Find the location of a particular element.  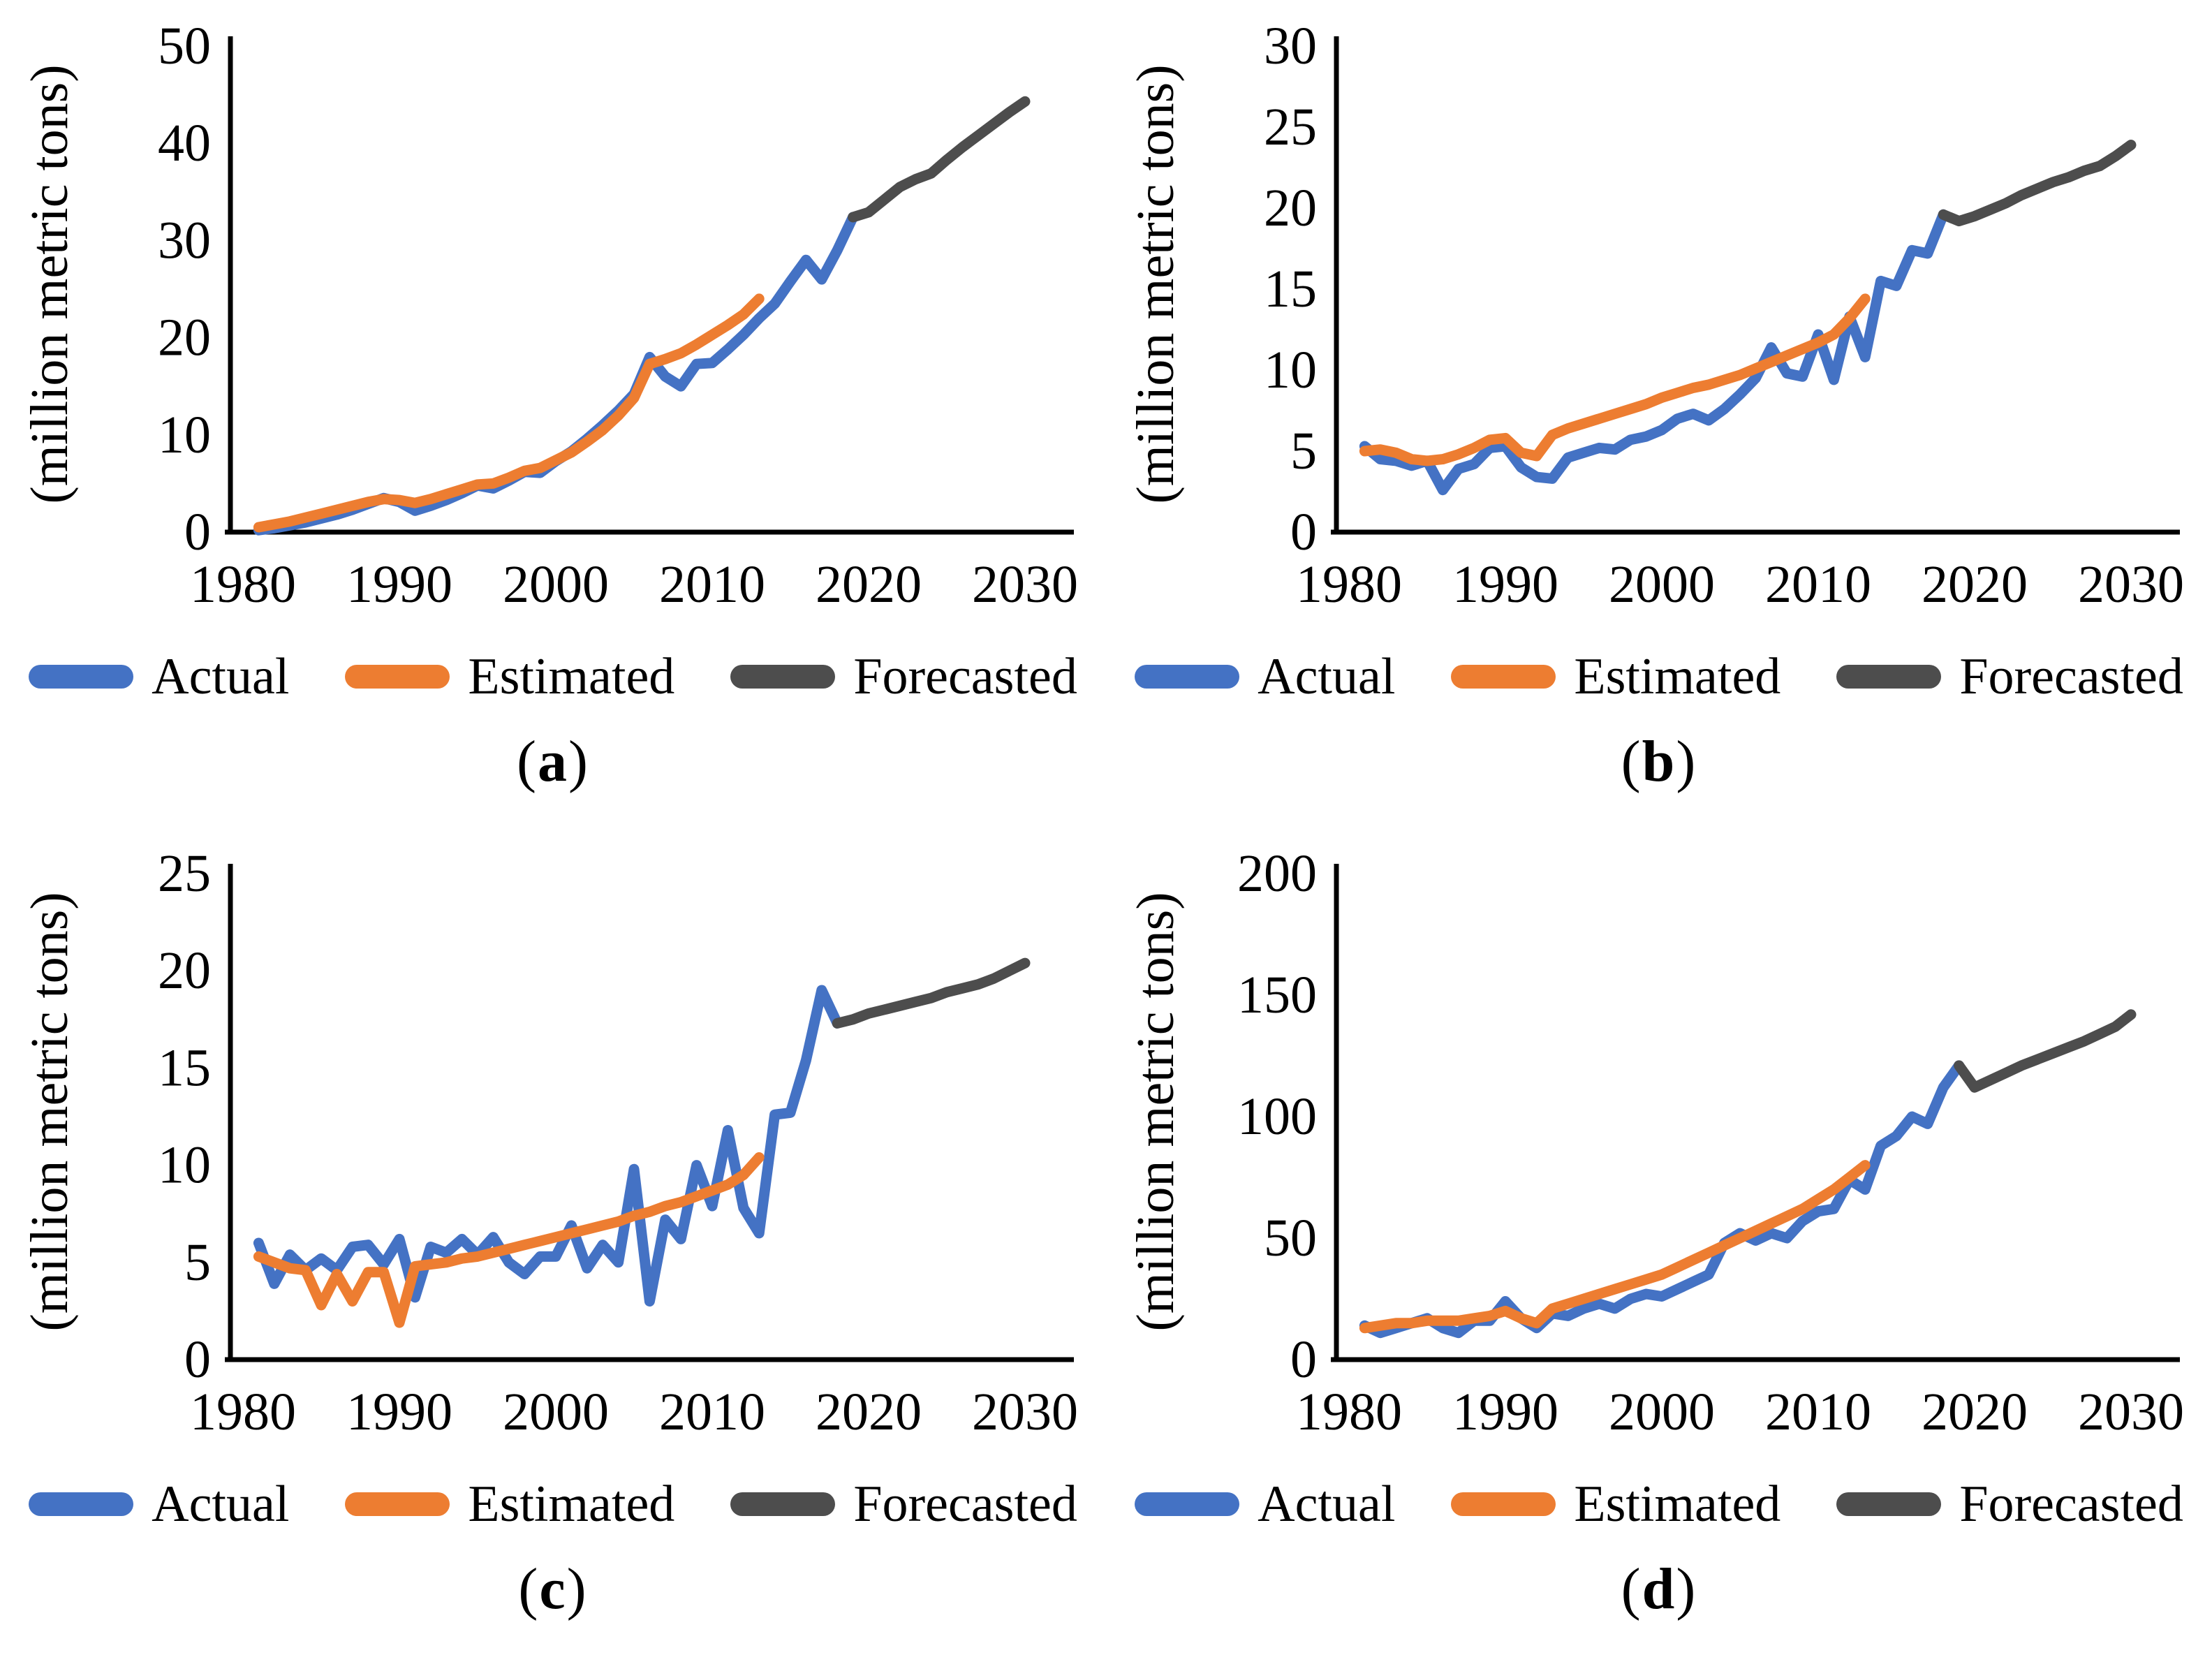

legend-d: Actual Estimated Forecasted is located at coordinates (1659, 1504).